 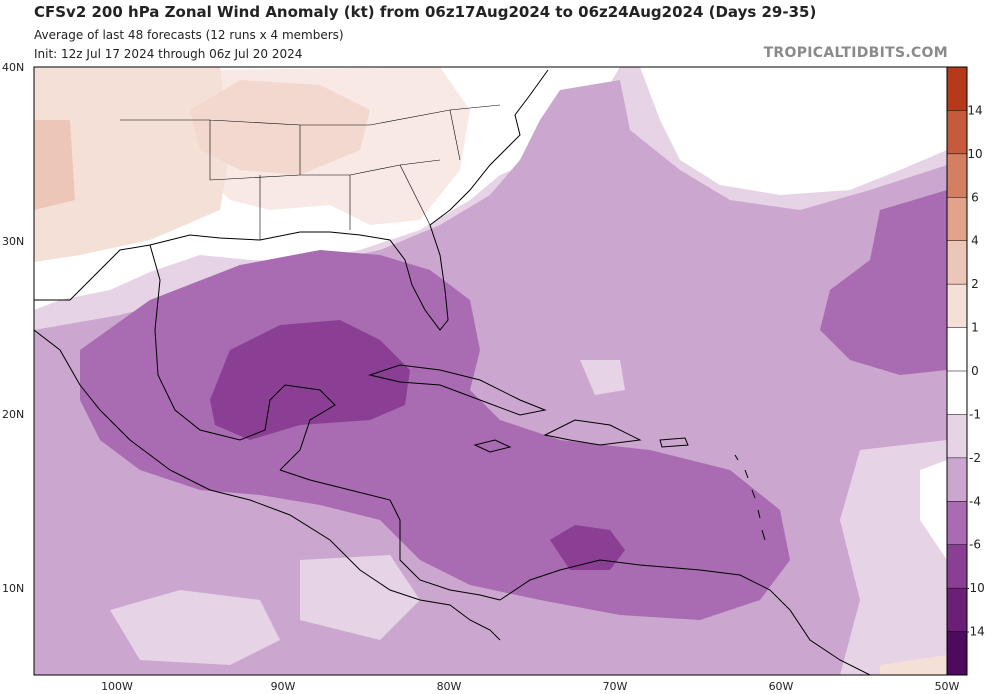 What do you see at coordinates (449, 686) in the screenshot?
I see `lon-label-80w: 80W` at bounding box center [449, 686].